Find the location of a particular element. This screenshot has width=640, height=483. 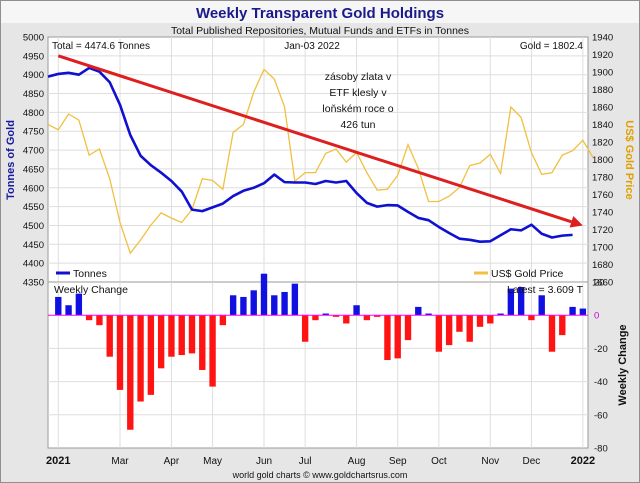

y-tick-label: 4650 is located at coordinates (33, 169).